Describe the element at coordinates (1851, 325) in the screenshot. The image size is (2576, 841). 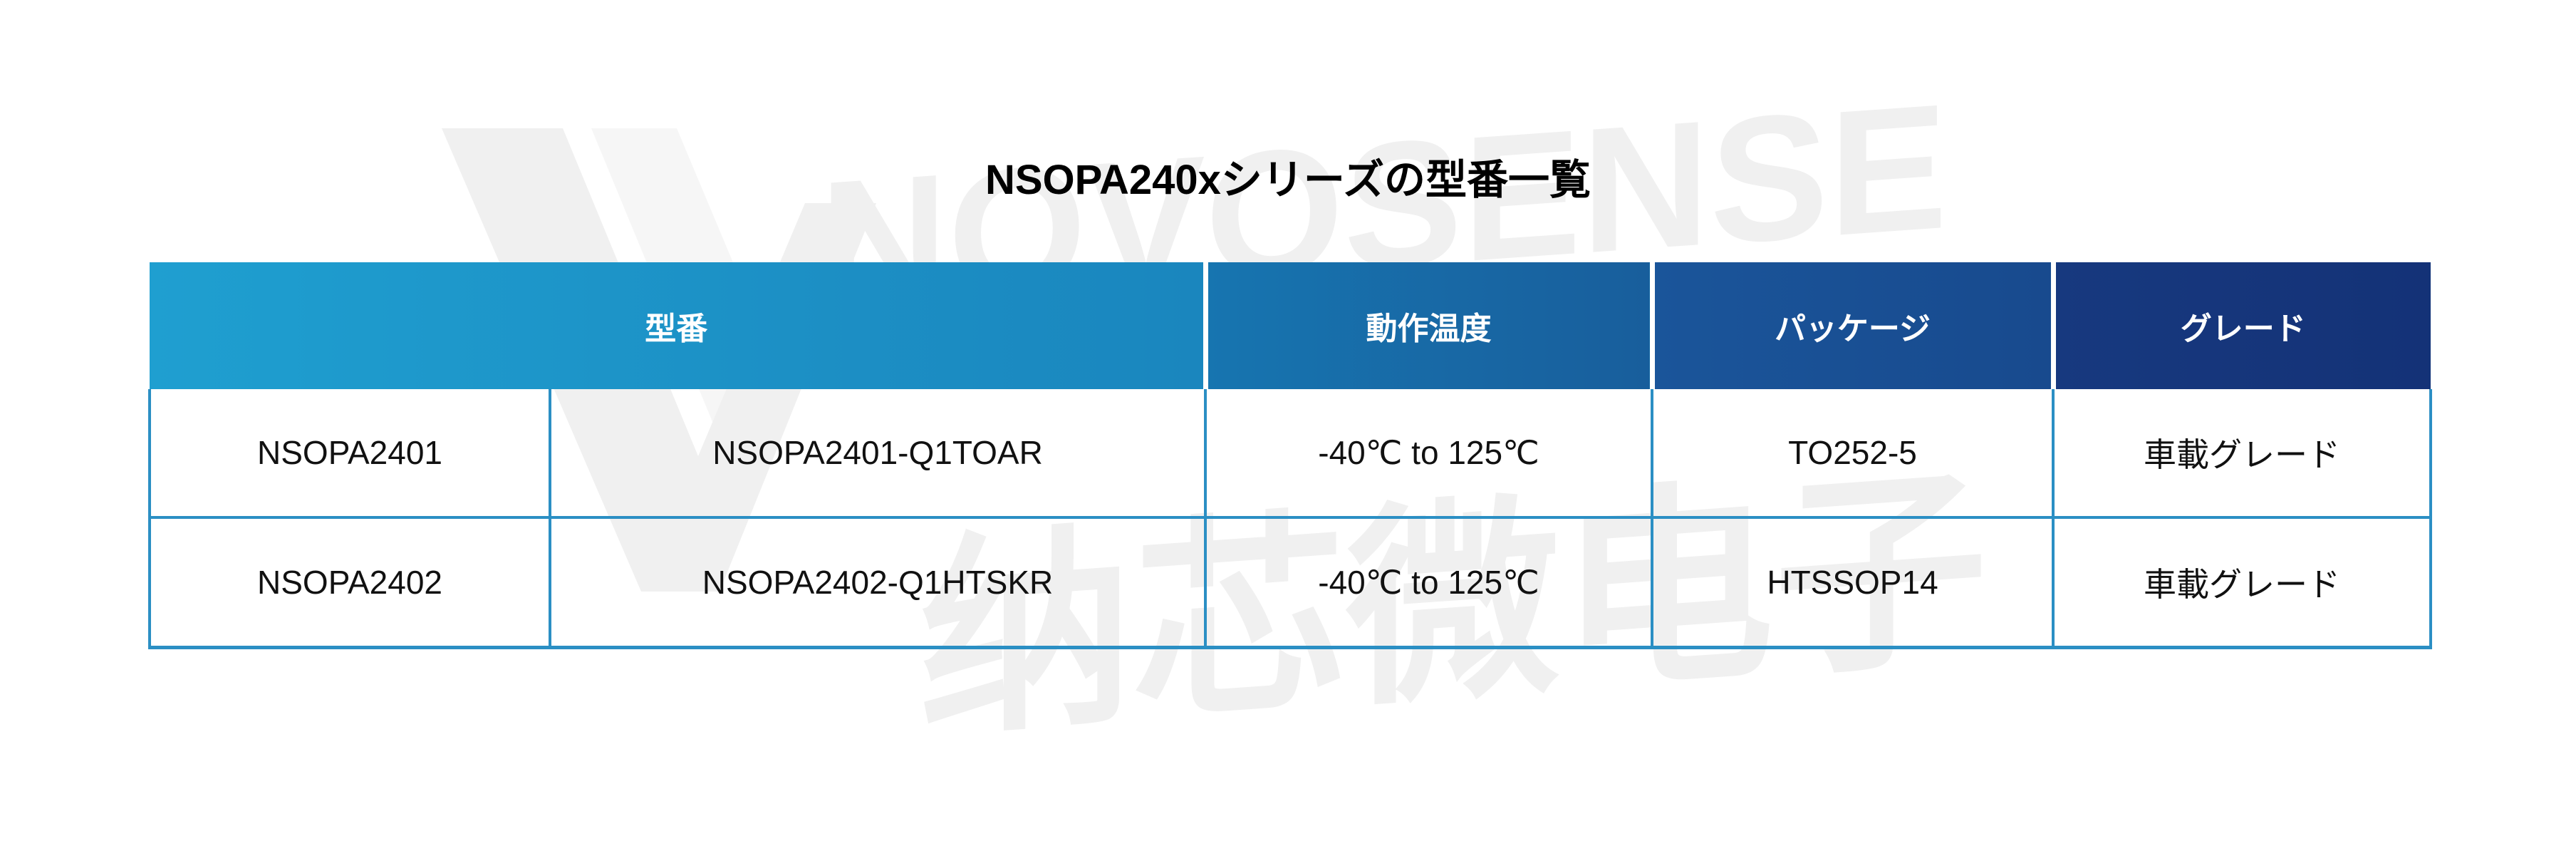
I see `column-header-package: パッケージ` at that location.